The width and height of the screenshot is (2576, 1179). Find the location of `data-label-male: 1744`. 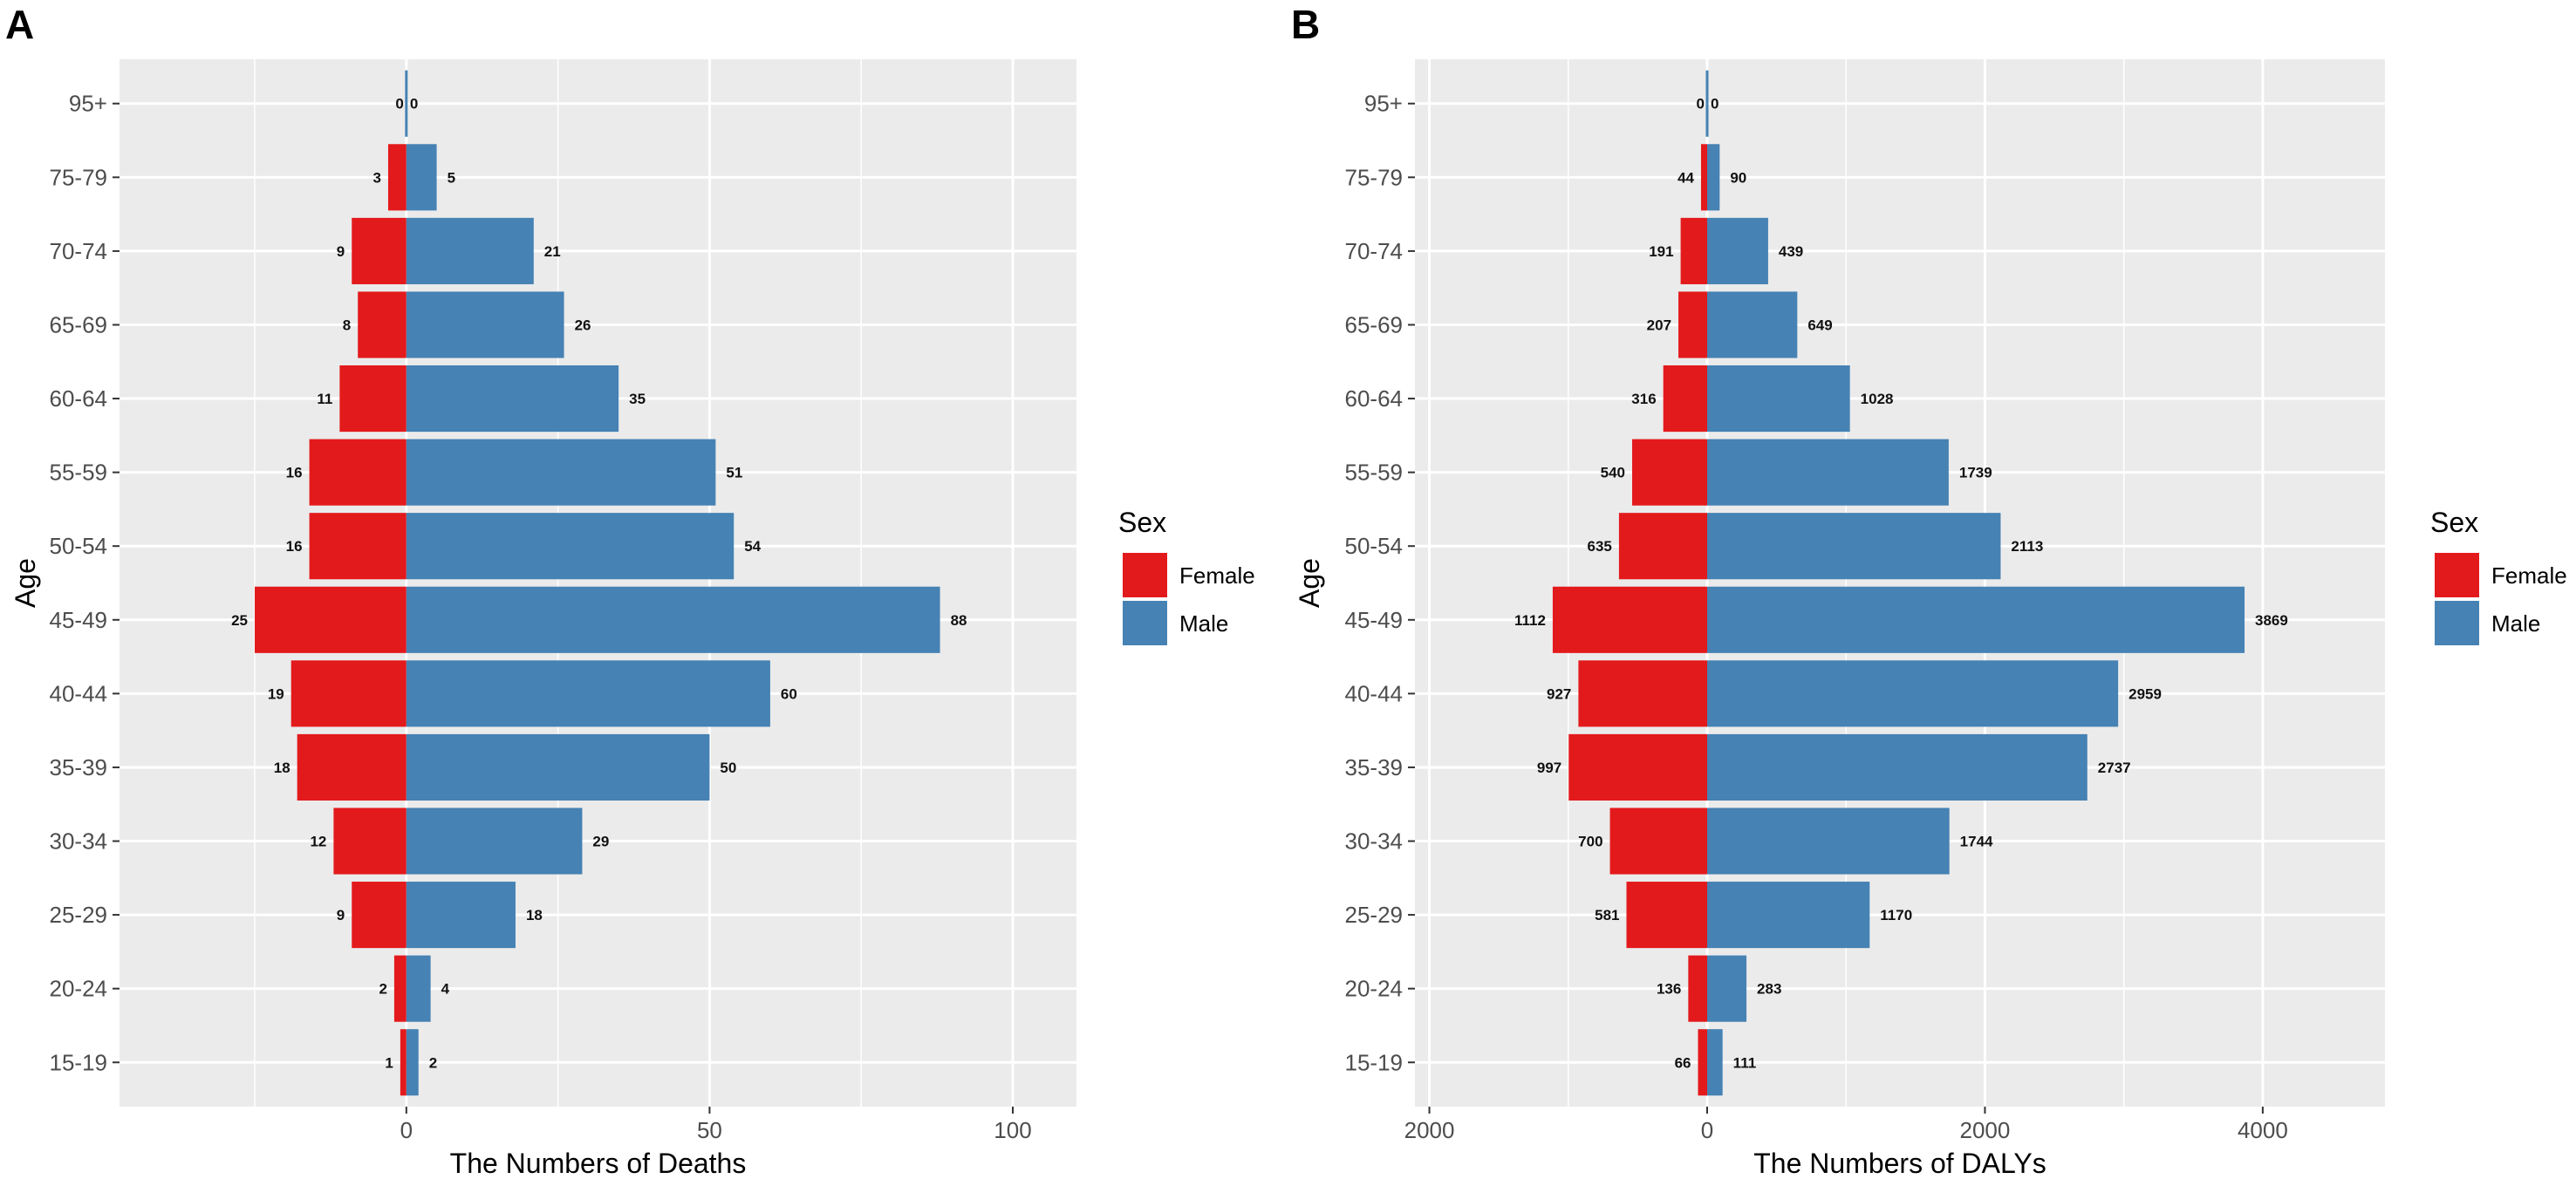

data-label-male: 1744 is located at coordinates (1976, 842).